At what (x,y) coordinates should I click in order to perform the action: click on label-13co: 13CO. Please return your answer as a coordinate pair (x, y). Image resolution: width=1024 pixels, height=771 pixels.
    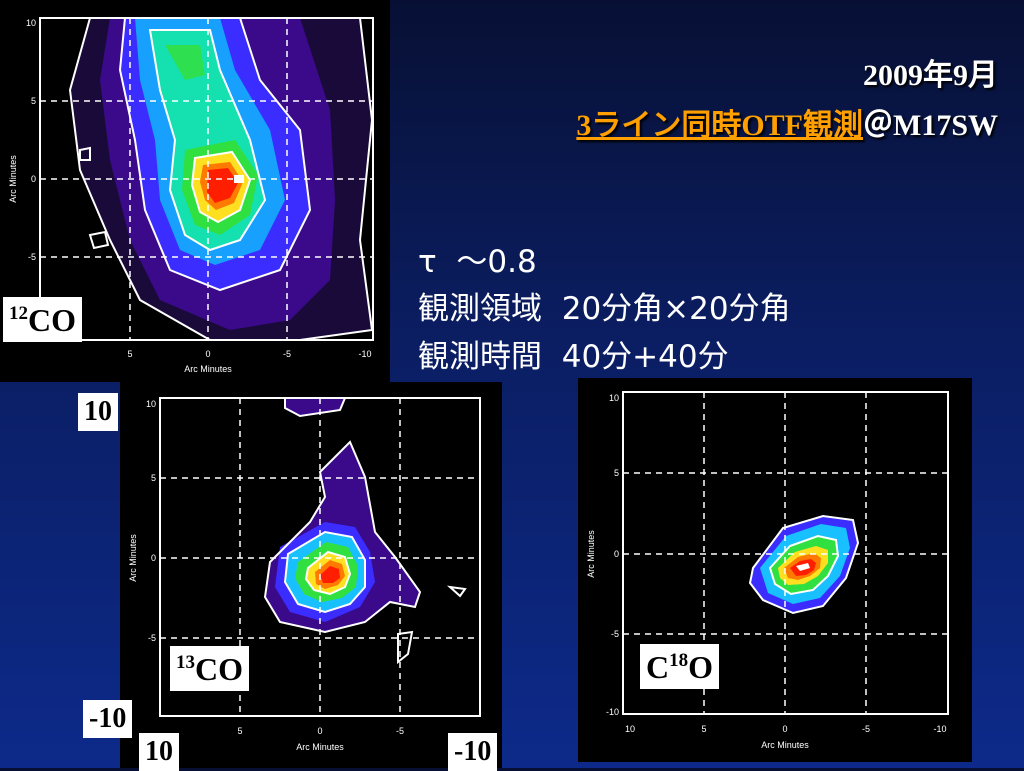
    Looking at the image, I should click on (209, 668).